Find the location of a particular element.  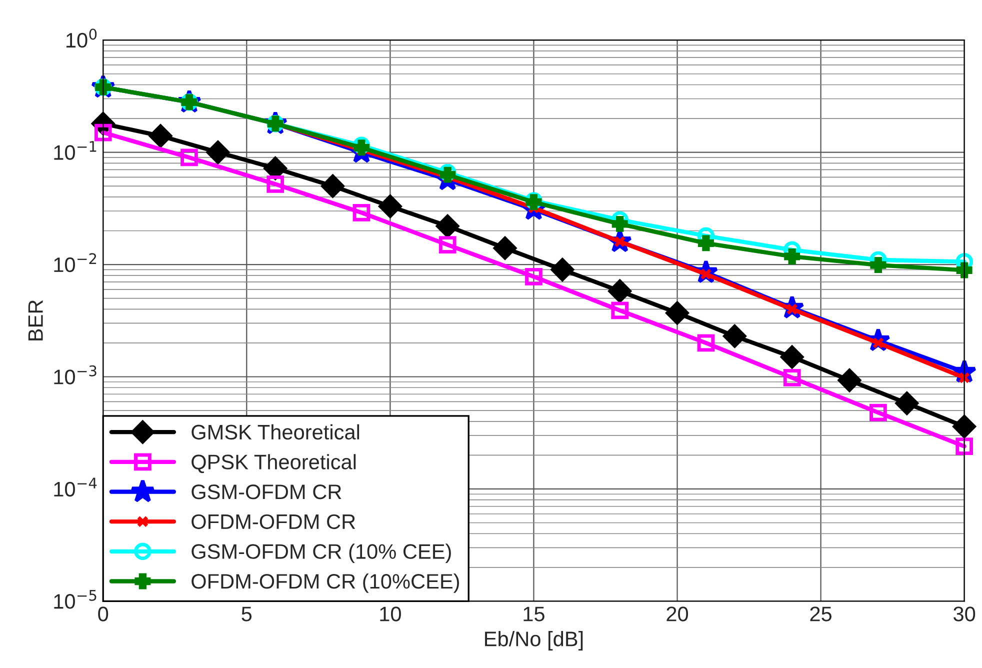

x-tick-label: 15 is located at coordinates (534, 614).